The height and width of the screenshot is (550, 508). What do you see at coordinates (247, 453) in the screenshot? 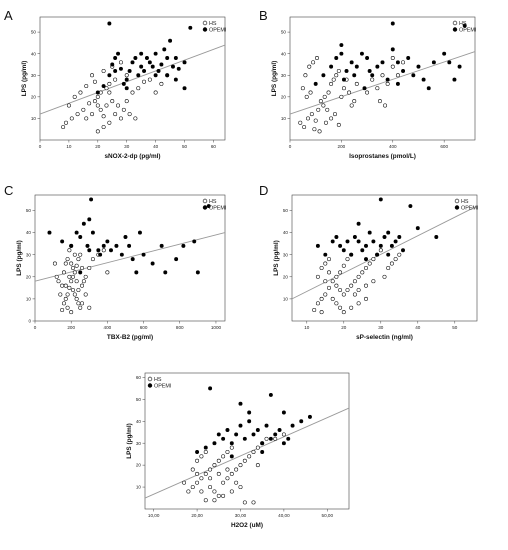
I see `panel-e-fit-line` at bounding box center [247, 453].